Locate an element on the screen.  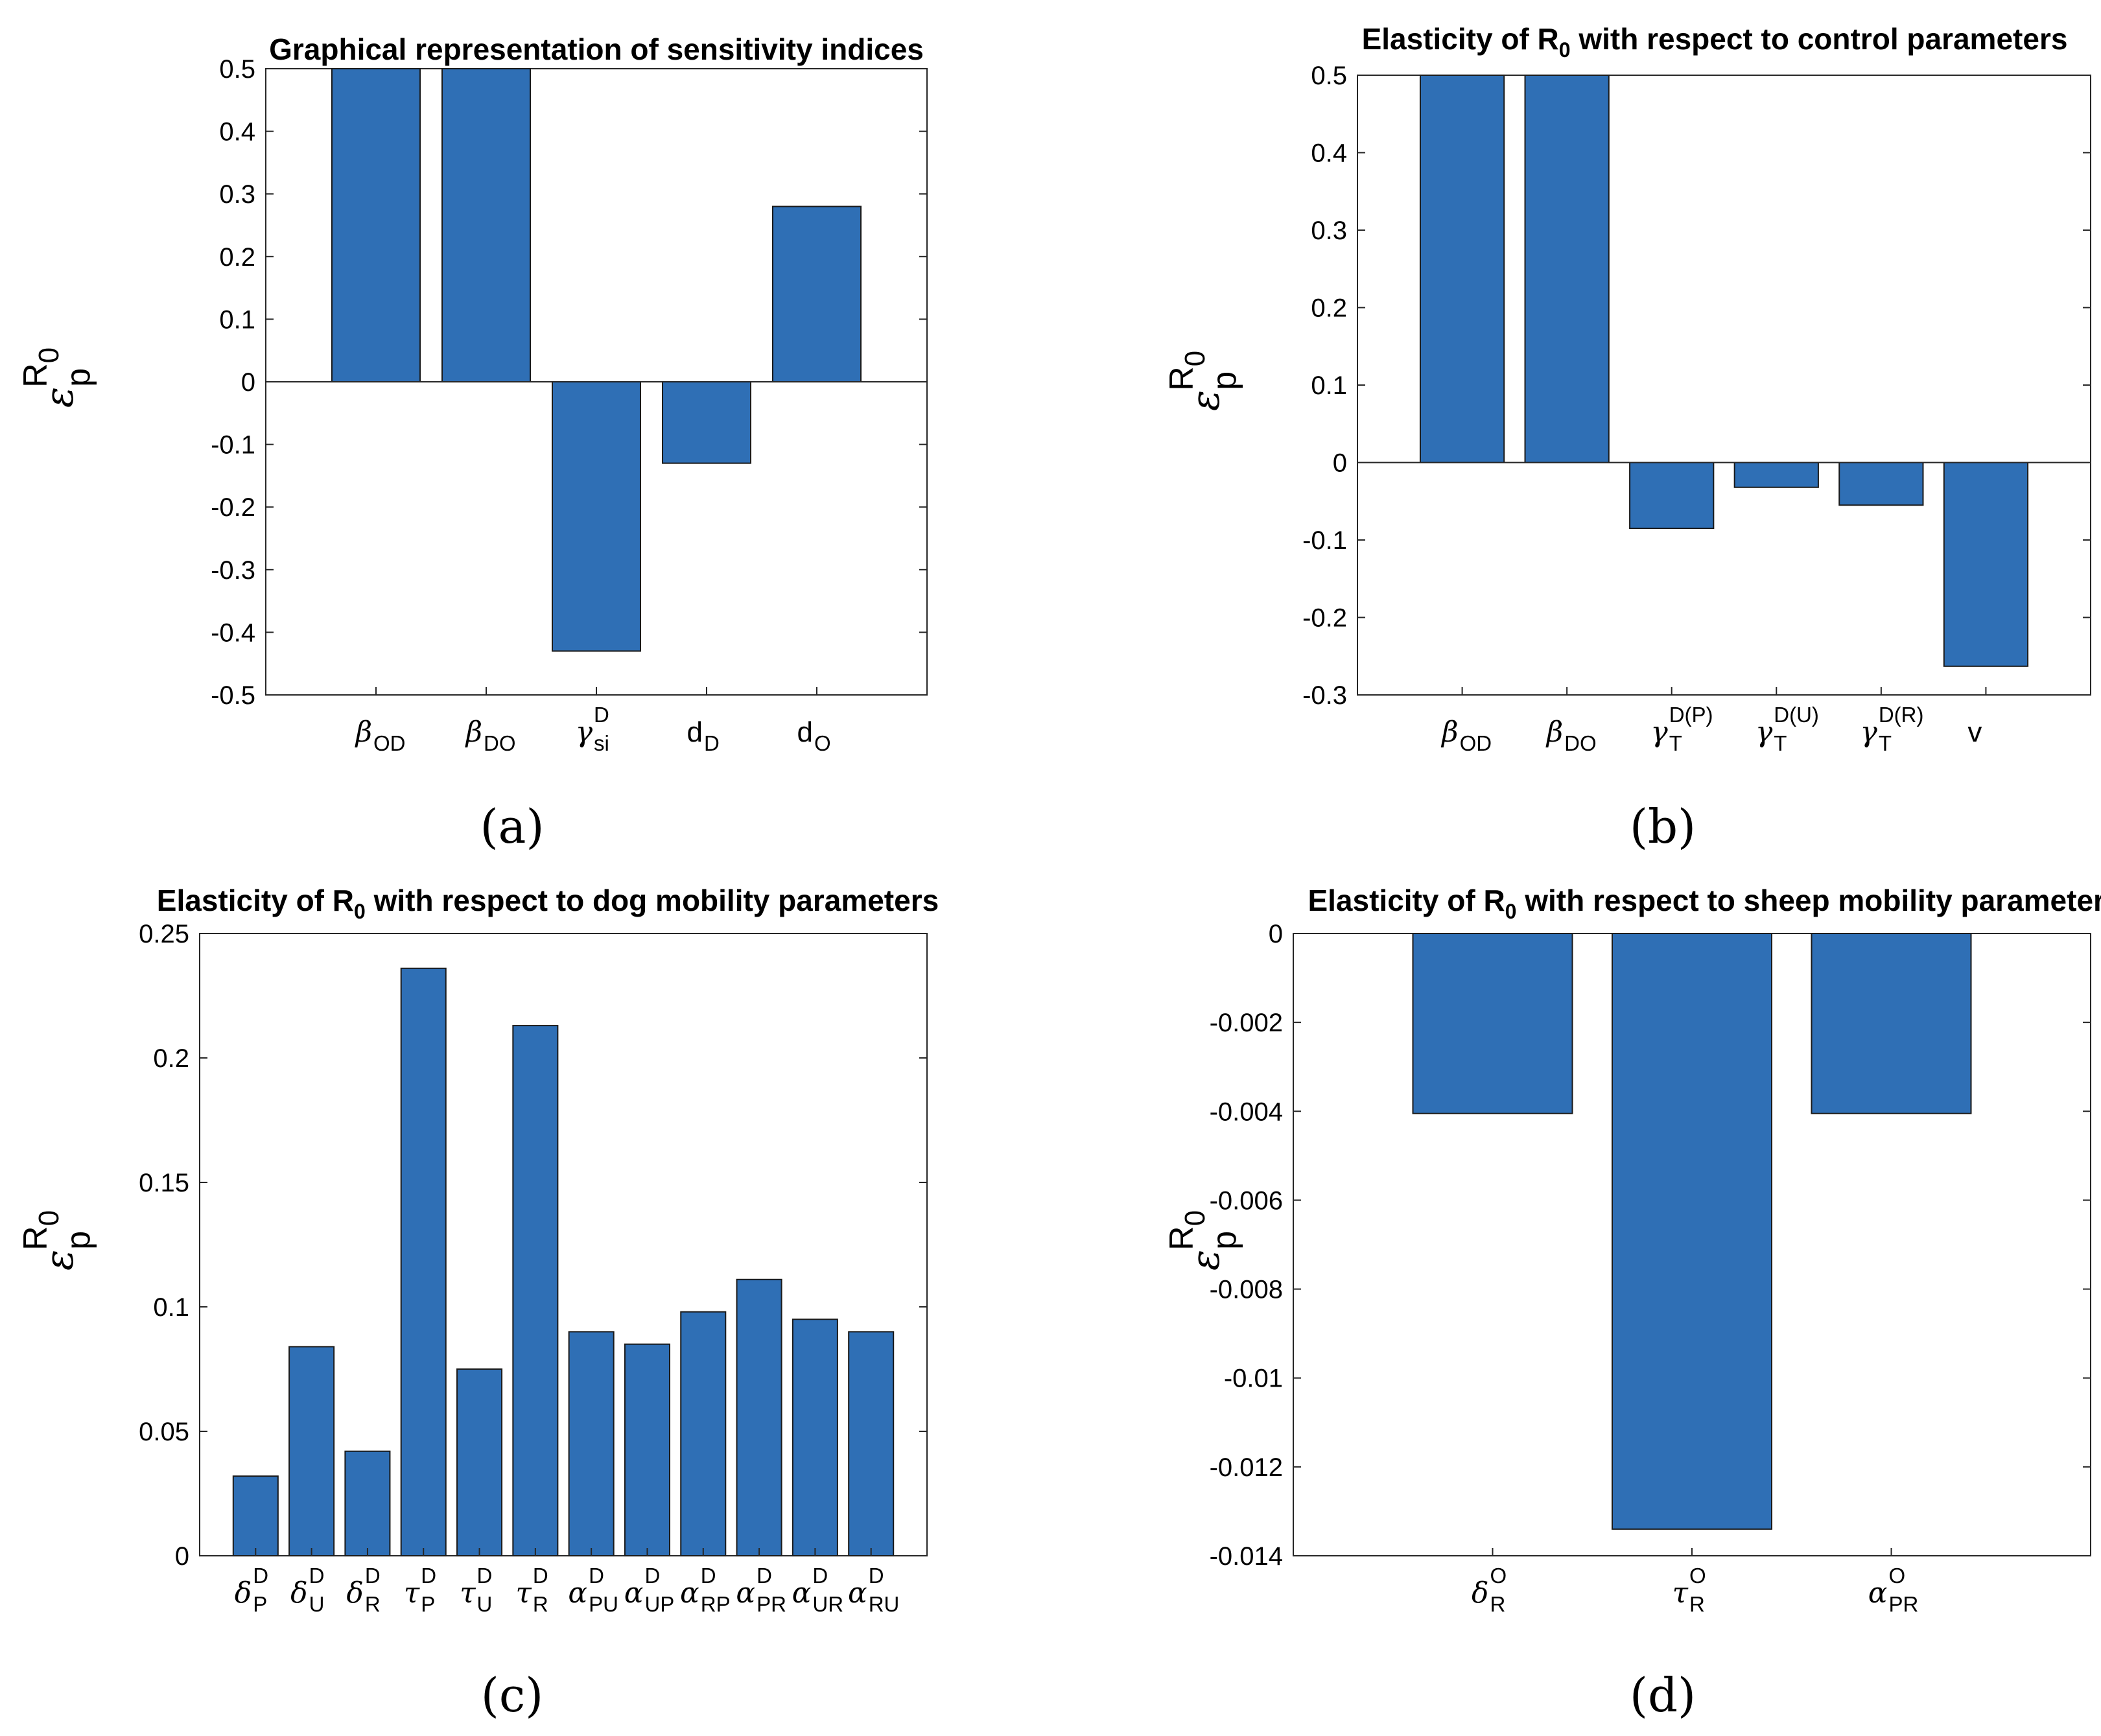
y-tick-label: 0.3 is located at coordinates (1329, 231).